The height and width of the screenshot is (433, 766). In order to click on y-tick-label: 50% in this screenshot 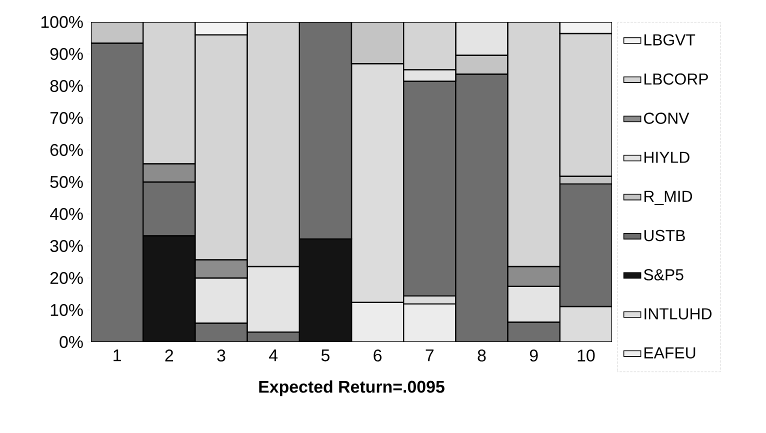, I will do `click(66, 182)`.